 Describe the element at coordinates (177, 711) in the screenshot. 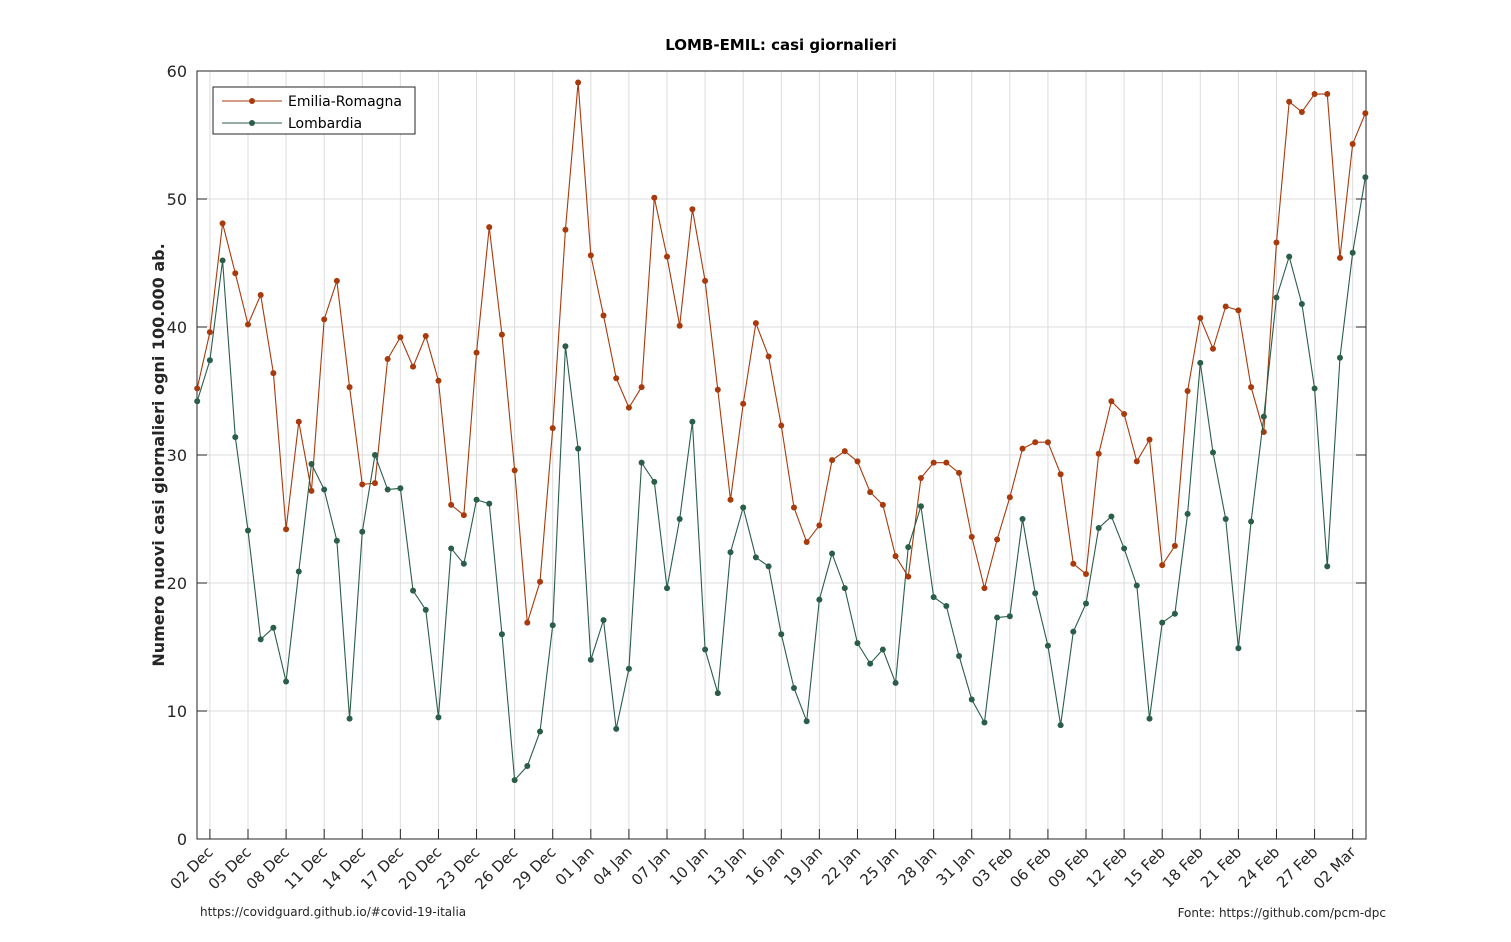

I see `y-tick-label: 10` at that location.